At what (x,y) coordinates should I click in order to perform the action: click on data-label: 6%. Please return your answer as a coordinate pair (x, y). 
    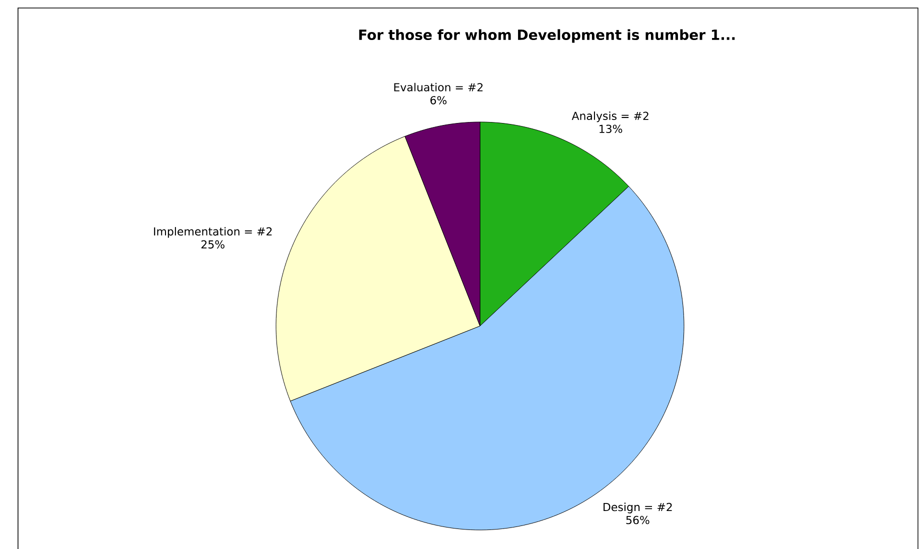
    Looking at the image, I should click on (438, 100).